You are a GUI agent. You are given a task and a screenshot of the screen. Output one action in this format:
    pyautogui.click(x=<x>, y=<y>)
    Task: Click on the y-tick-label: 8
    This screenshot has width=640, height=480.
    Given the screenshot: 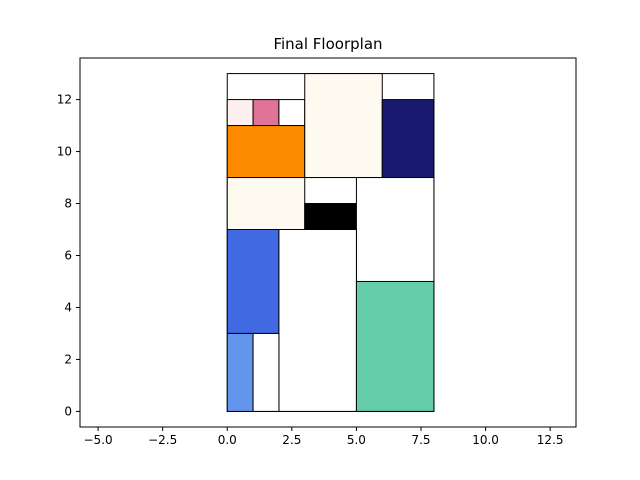 What is the action you would take?
    pyautogui.click(x=68, y=204)
    